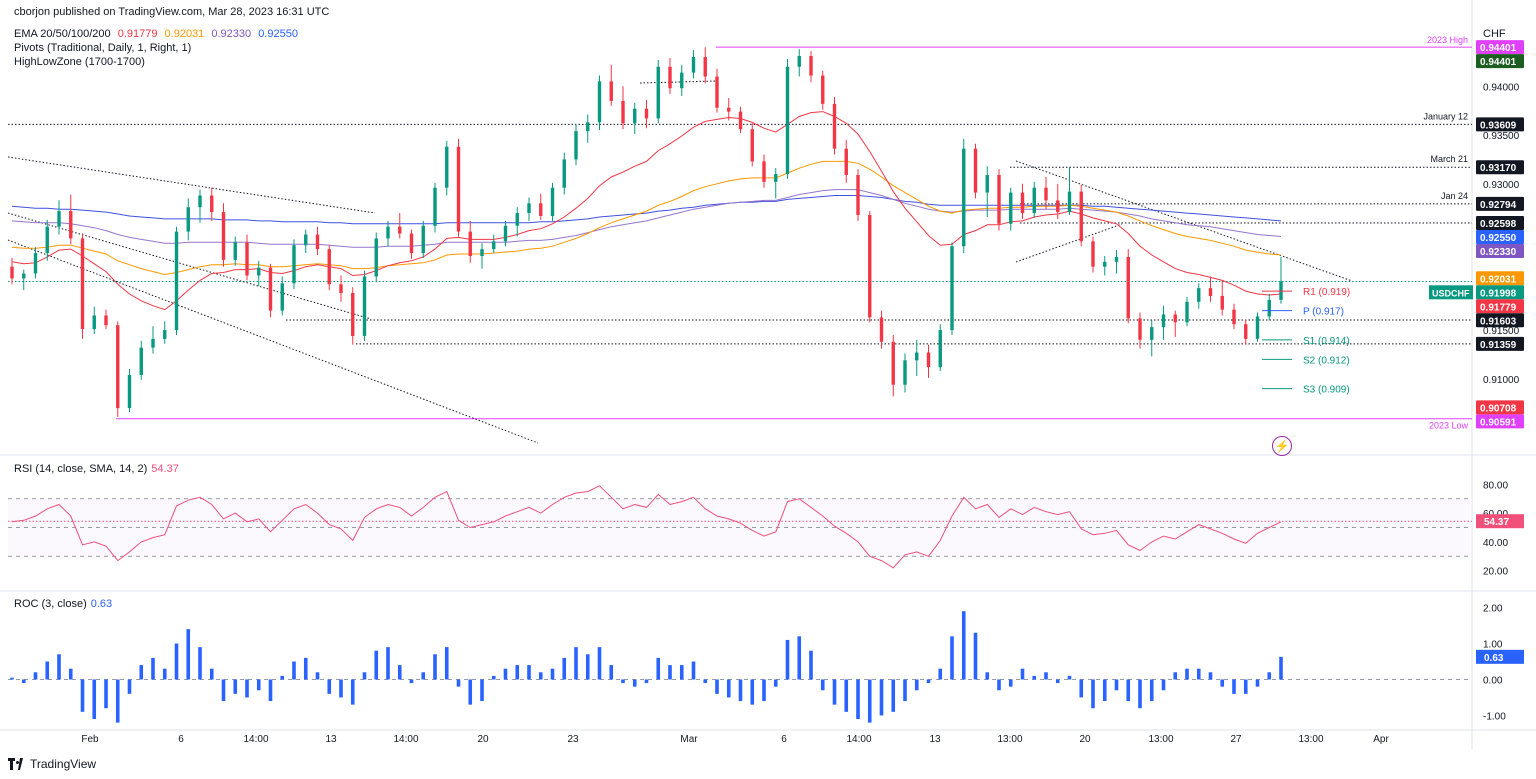 The image size is (1536, 779). Describe the element at coordinates (1501, 87) in the screenshot. I see `y-tick-label: 0.94000` at that location.